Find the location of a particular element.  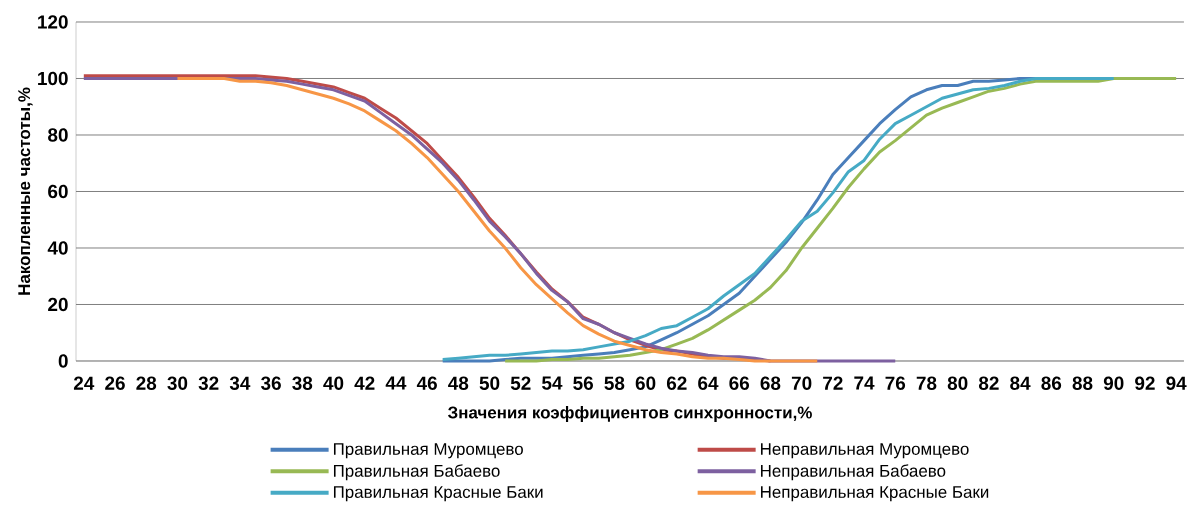

x-tick-label: 48 is located at coordinates (458, 383).